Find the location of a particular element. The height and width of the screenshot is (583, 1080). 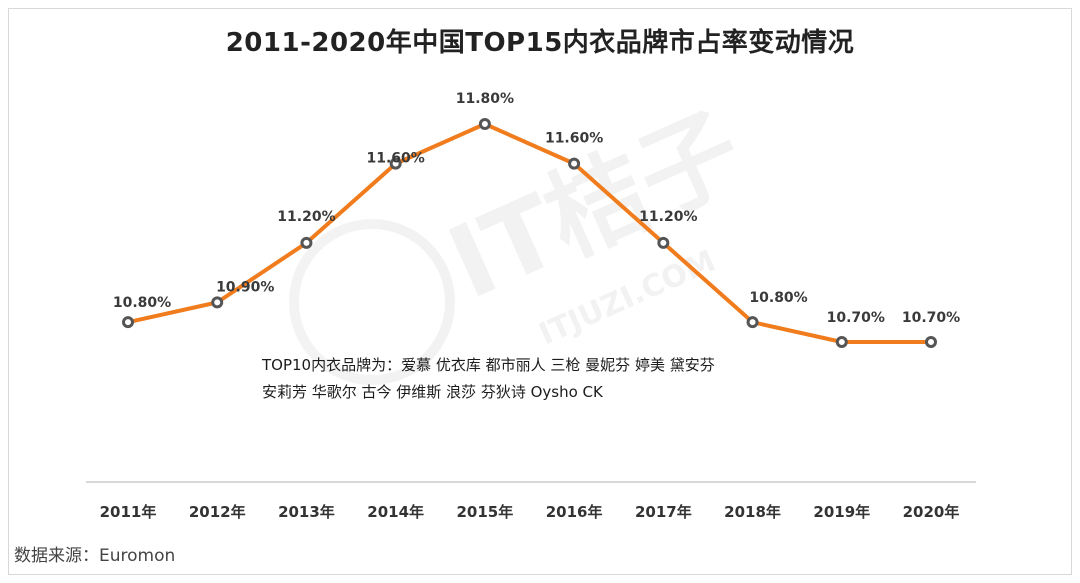

x-tick-label: 2012年 is located at coordinates (217, 512).